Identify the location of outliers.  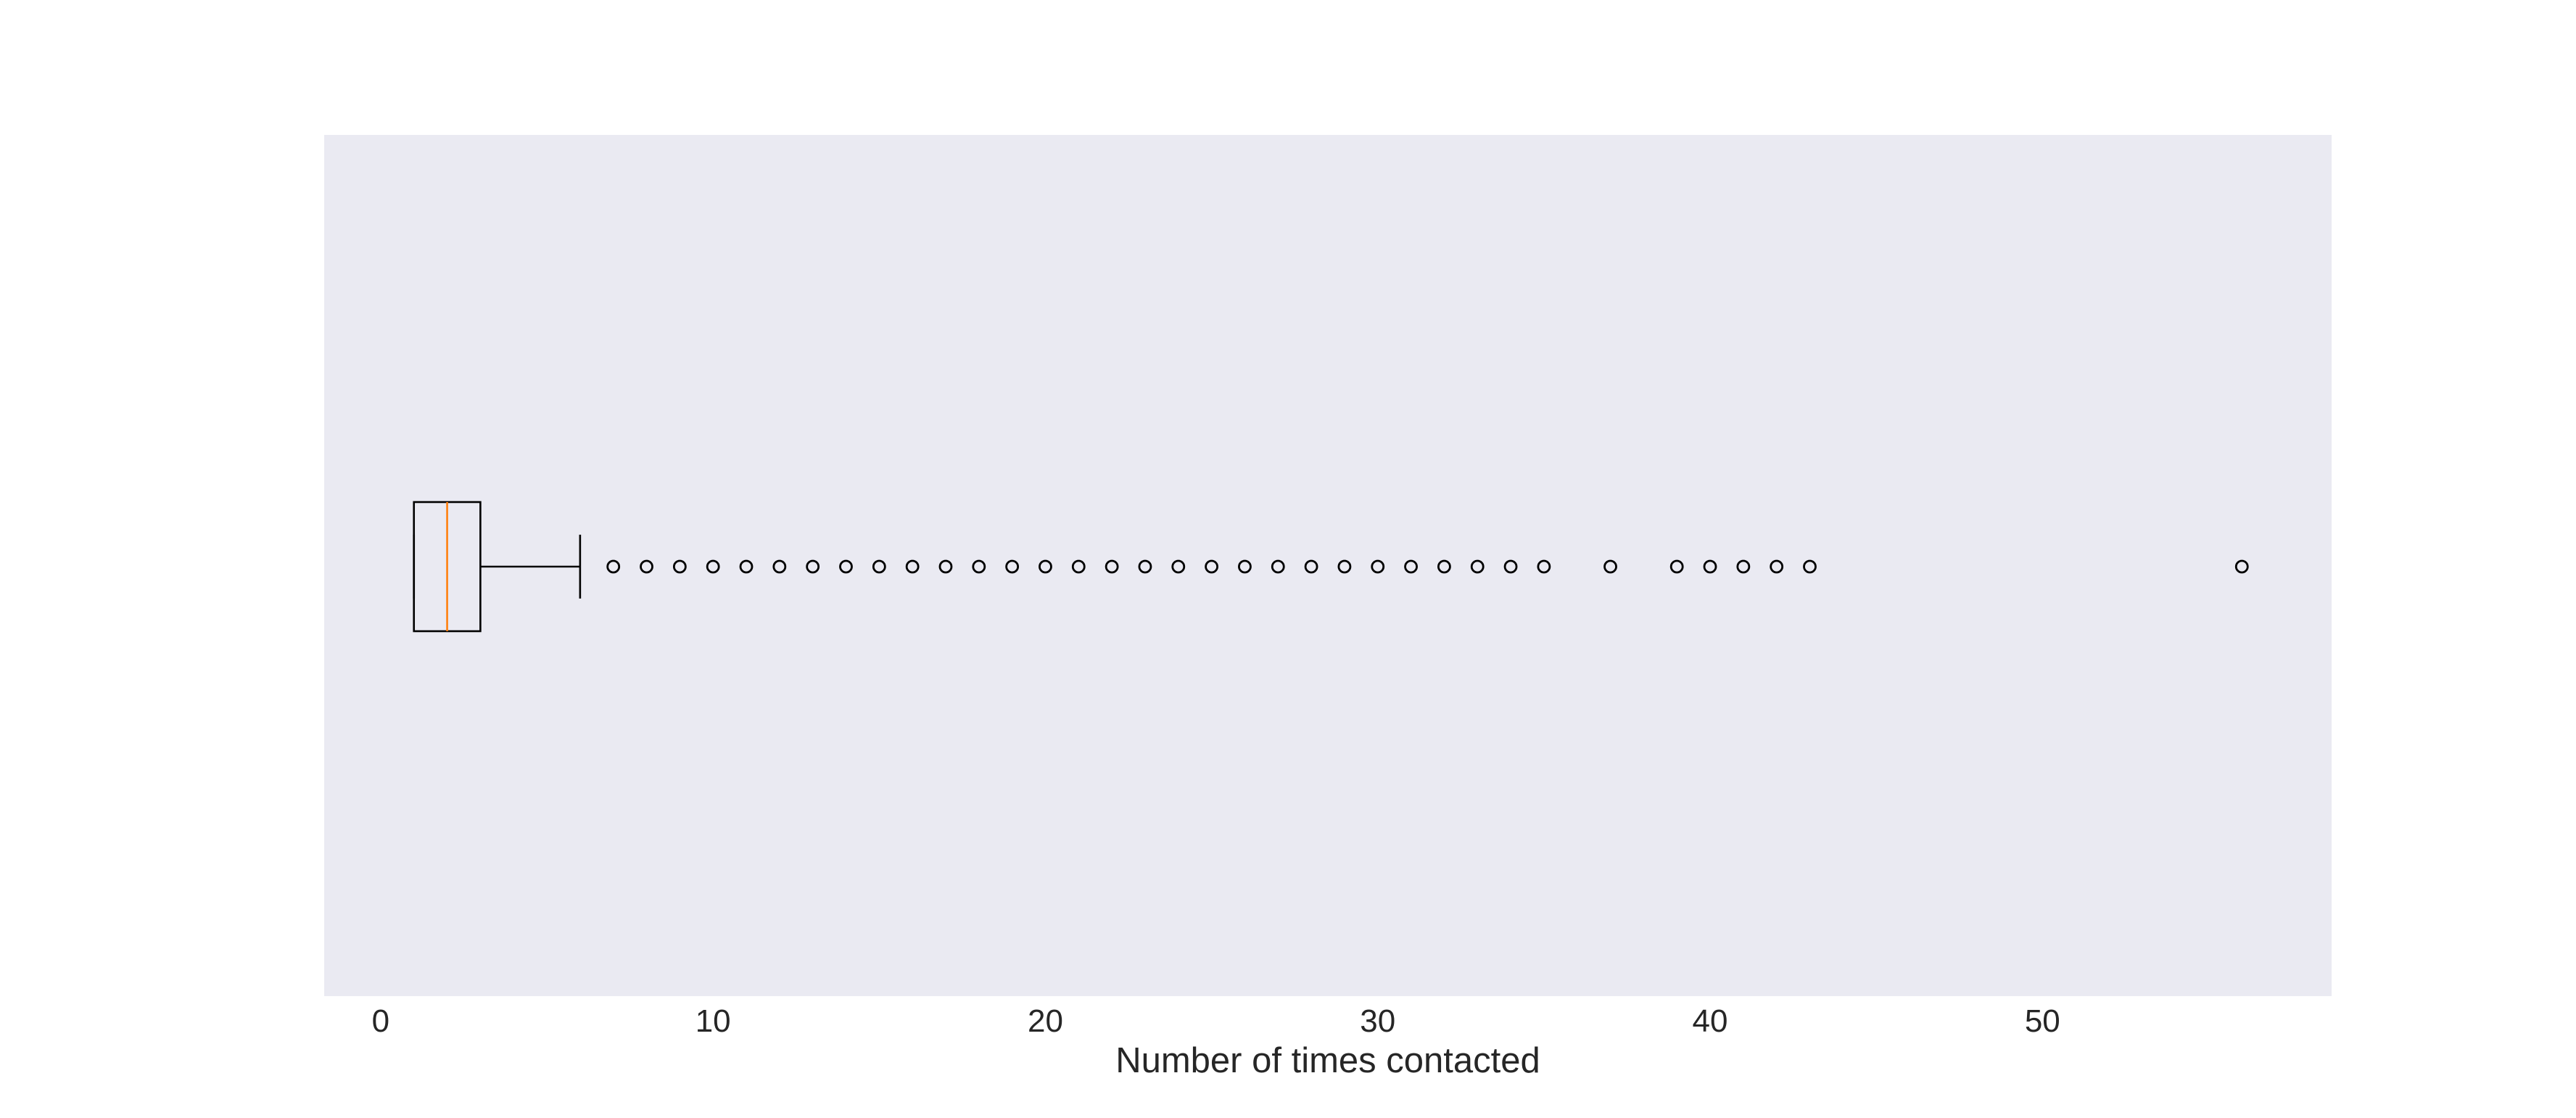
(1427, 566).